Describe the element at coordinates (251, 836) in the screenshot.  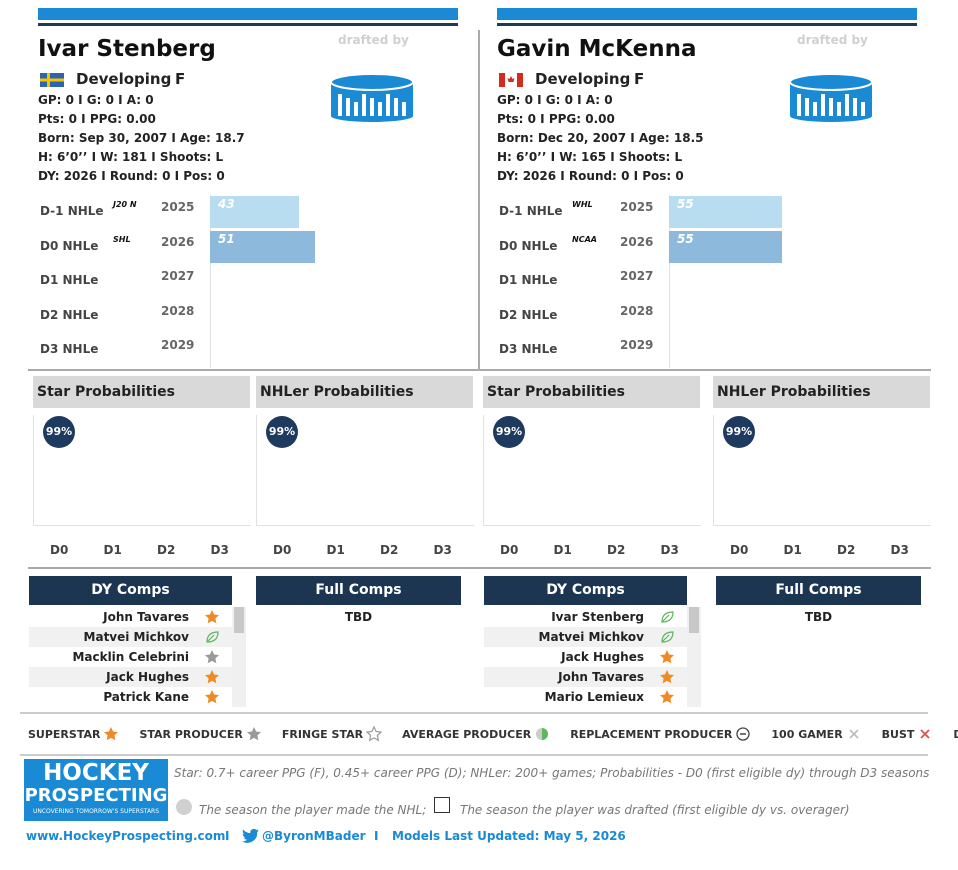
I see `twitter-bird` at that location.